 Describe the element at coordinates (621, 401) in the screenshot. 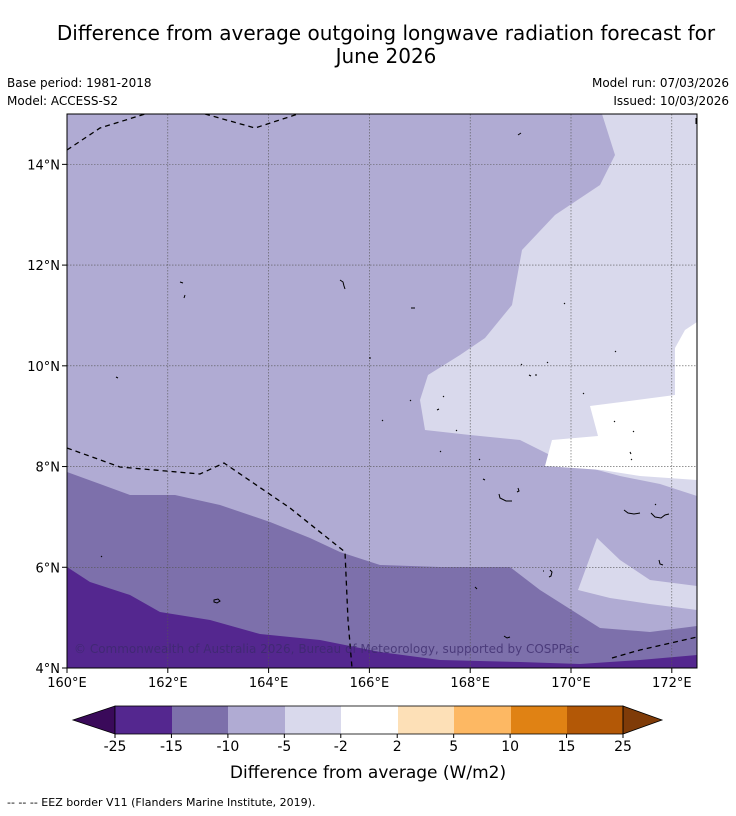

I see `band-minus2-plus2-a` at that location.